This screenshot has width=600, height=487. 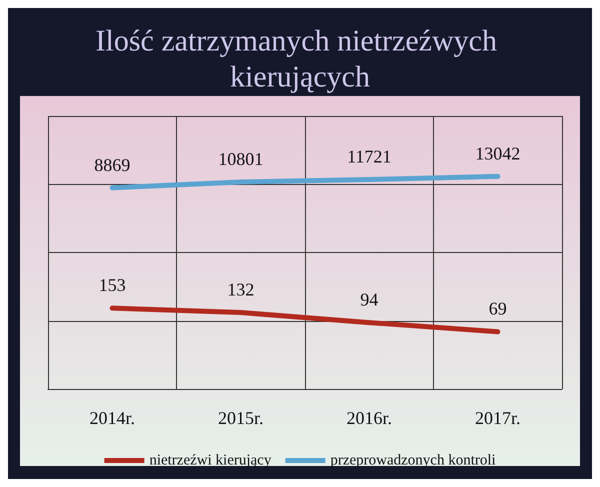 What do you see at coordinates (497, 418) in the screenshot?
I see `x-tick-label: 2017r.` at bounding box center [497, 418].